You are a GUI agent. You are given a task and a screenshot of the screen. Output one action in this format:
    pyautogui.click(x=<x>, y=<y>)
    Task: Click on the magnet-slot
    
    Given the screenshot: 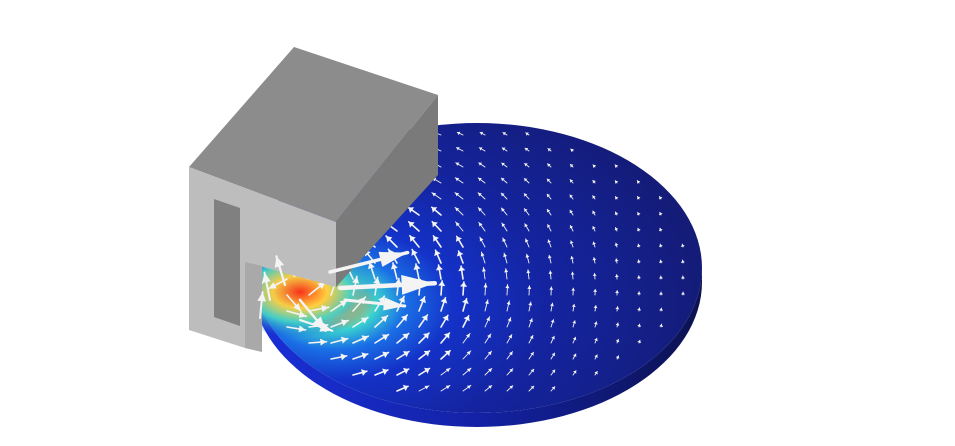 What is the action you would take?
    pyautogui.click(x=227, y=262)
    